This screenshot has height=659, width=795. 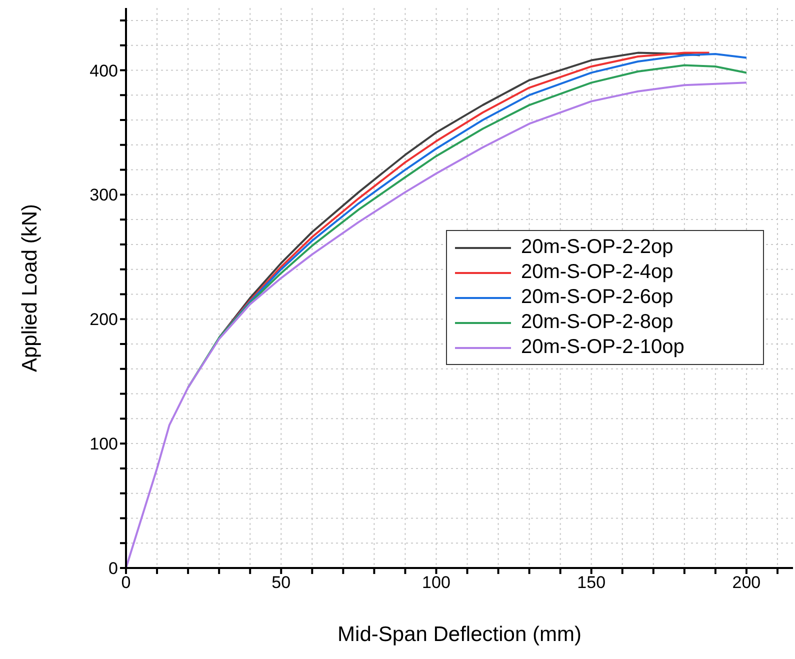 What do you see at coordinates (126, 582) in the screenshot?
I see `x-tick-label: 0` at bounding box center [126, 582].